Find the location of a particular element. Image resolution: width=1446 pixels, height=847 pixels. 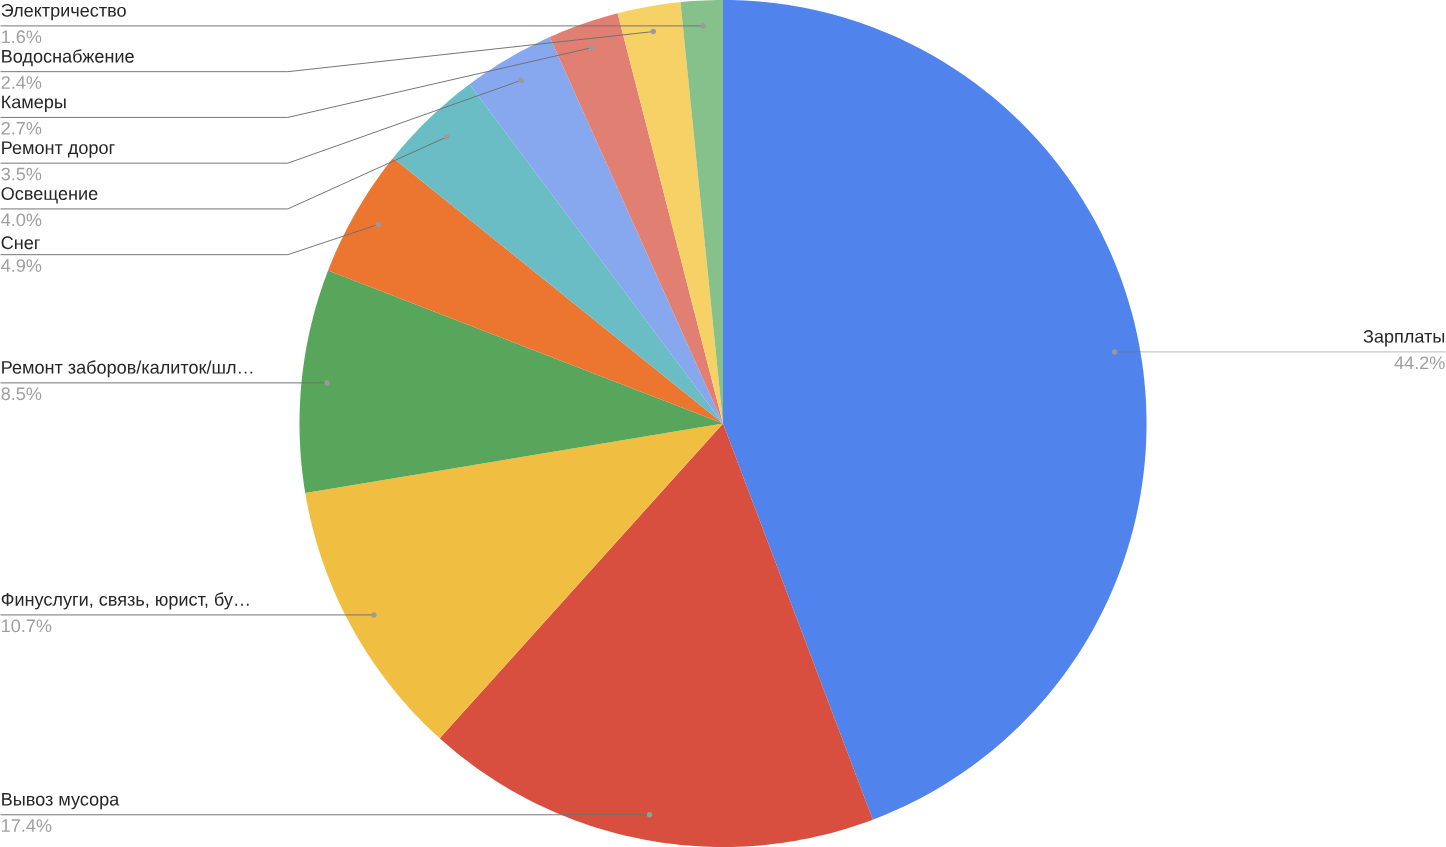

slice-label: Снег is located at coordinates (20, 243).